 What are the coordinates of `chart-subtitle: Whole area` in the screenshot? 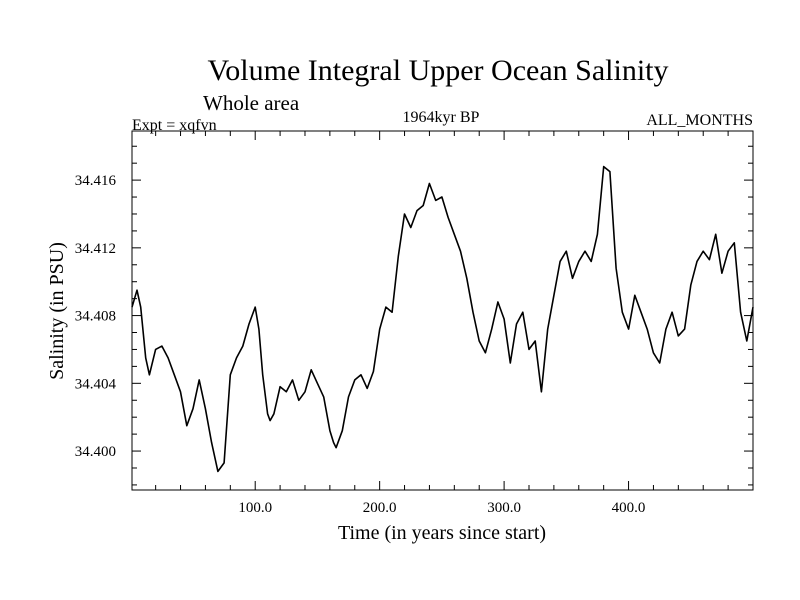 It's located at (251, 103).